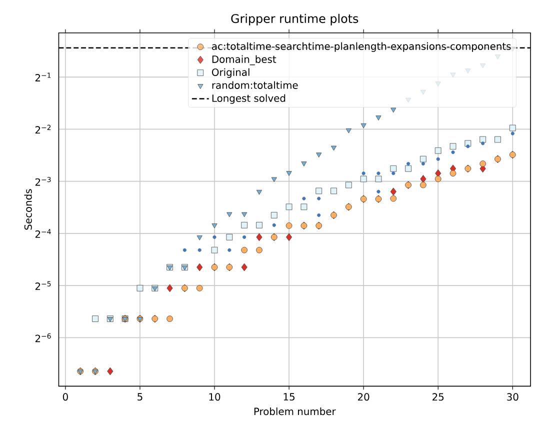 This screenshot has width=534, height=427. I want to click on legend-label: Original, so click(231, 73).